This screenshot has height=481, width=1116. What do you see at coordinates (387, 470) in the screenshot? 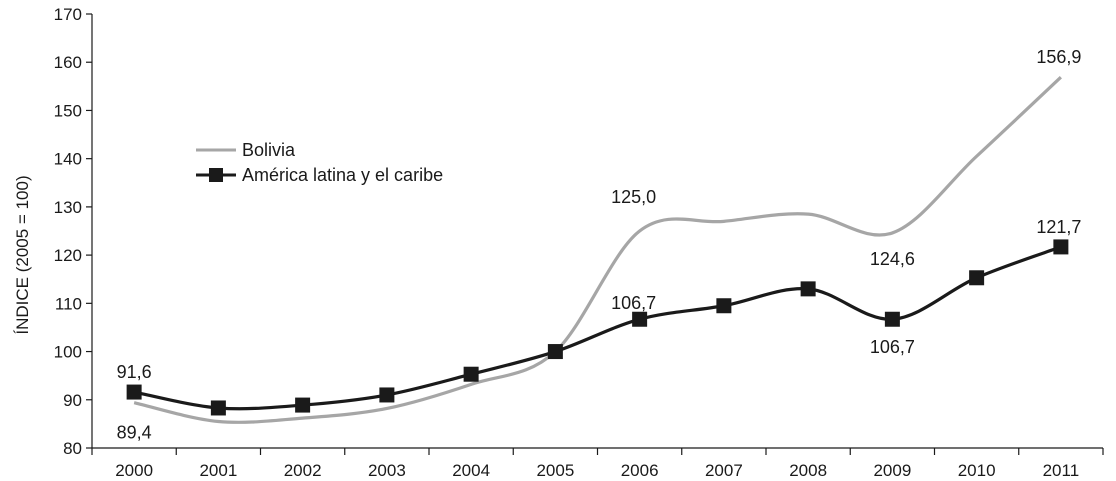
I see `x-tick-label: 2003` at bounding box center [387, 470].